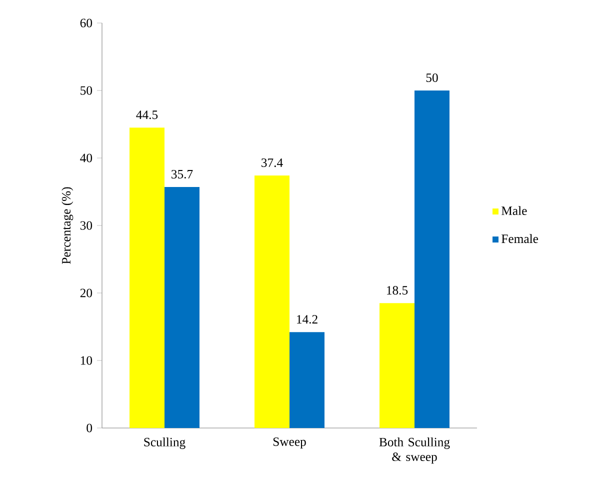 The width and height of the screenshot is (590, 496). What do you see at coordinates (289, 443) in the screenshot?
I see `x-tick-label: Sweep` at bounding box center [289, 443].